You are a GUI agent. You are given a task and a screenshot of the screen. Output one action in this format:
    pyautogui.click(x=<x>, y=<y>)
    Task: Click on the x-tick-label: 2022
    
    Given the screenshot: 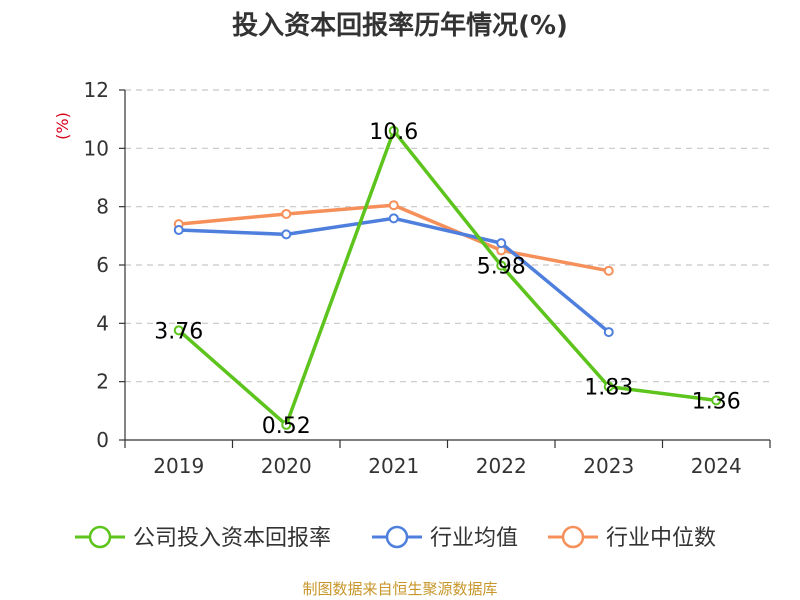 What is the action you would take?
    pyautogui.click(x=501, y=466)
    